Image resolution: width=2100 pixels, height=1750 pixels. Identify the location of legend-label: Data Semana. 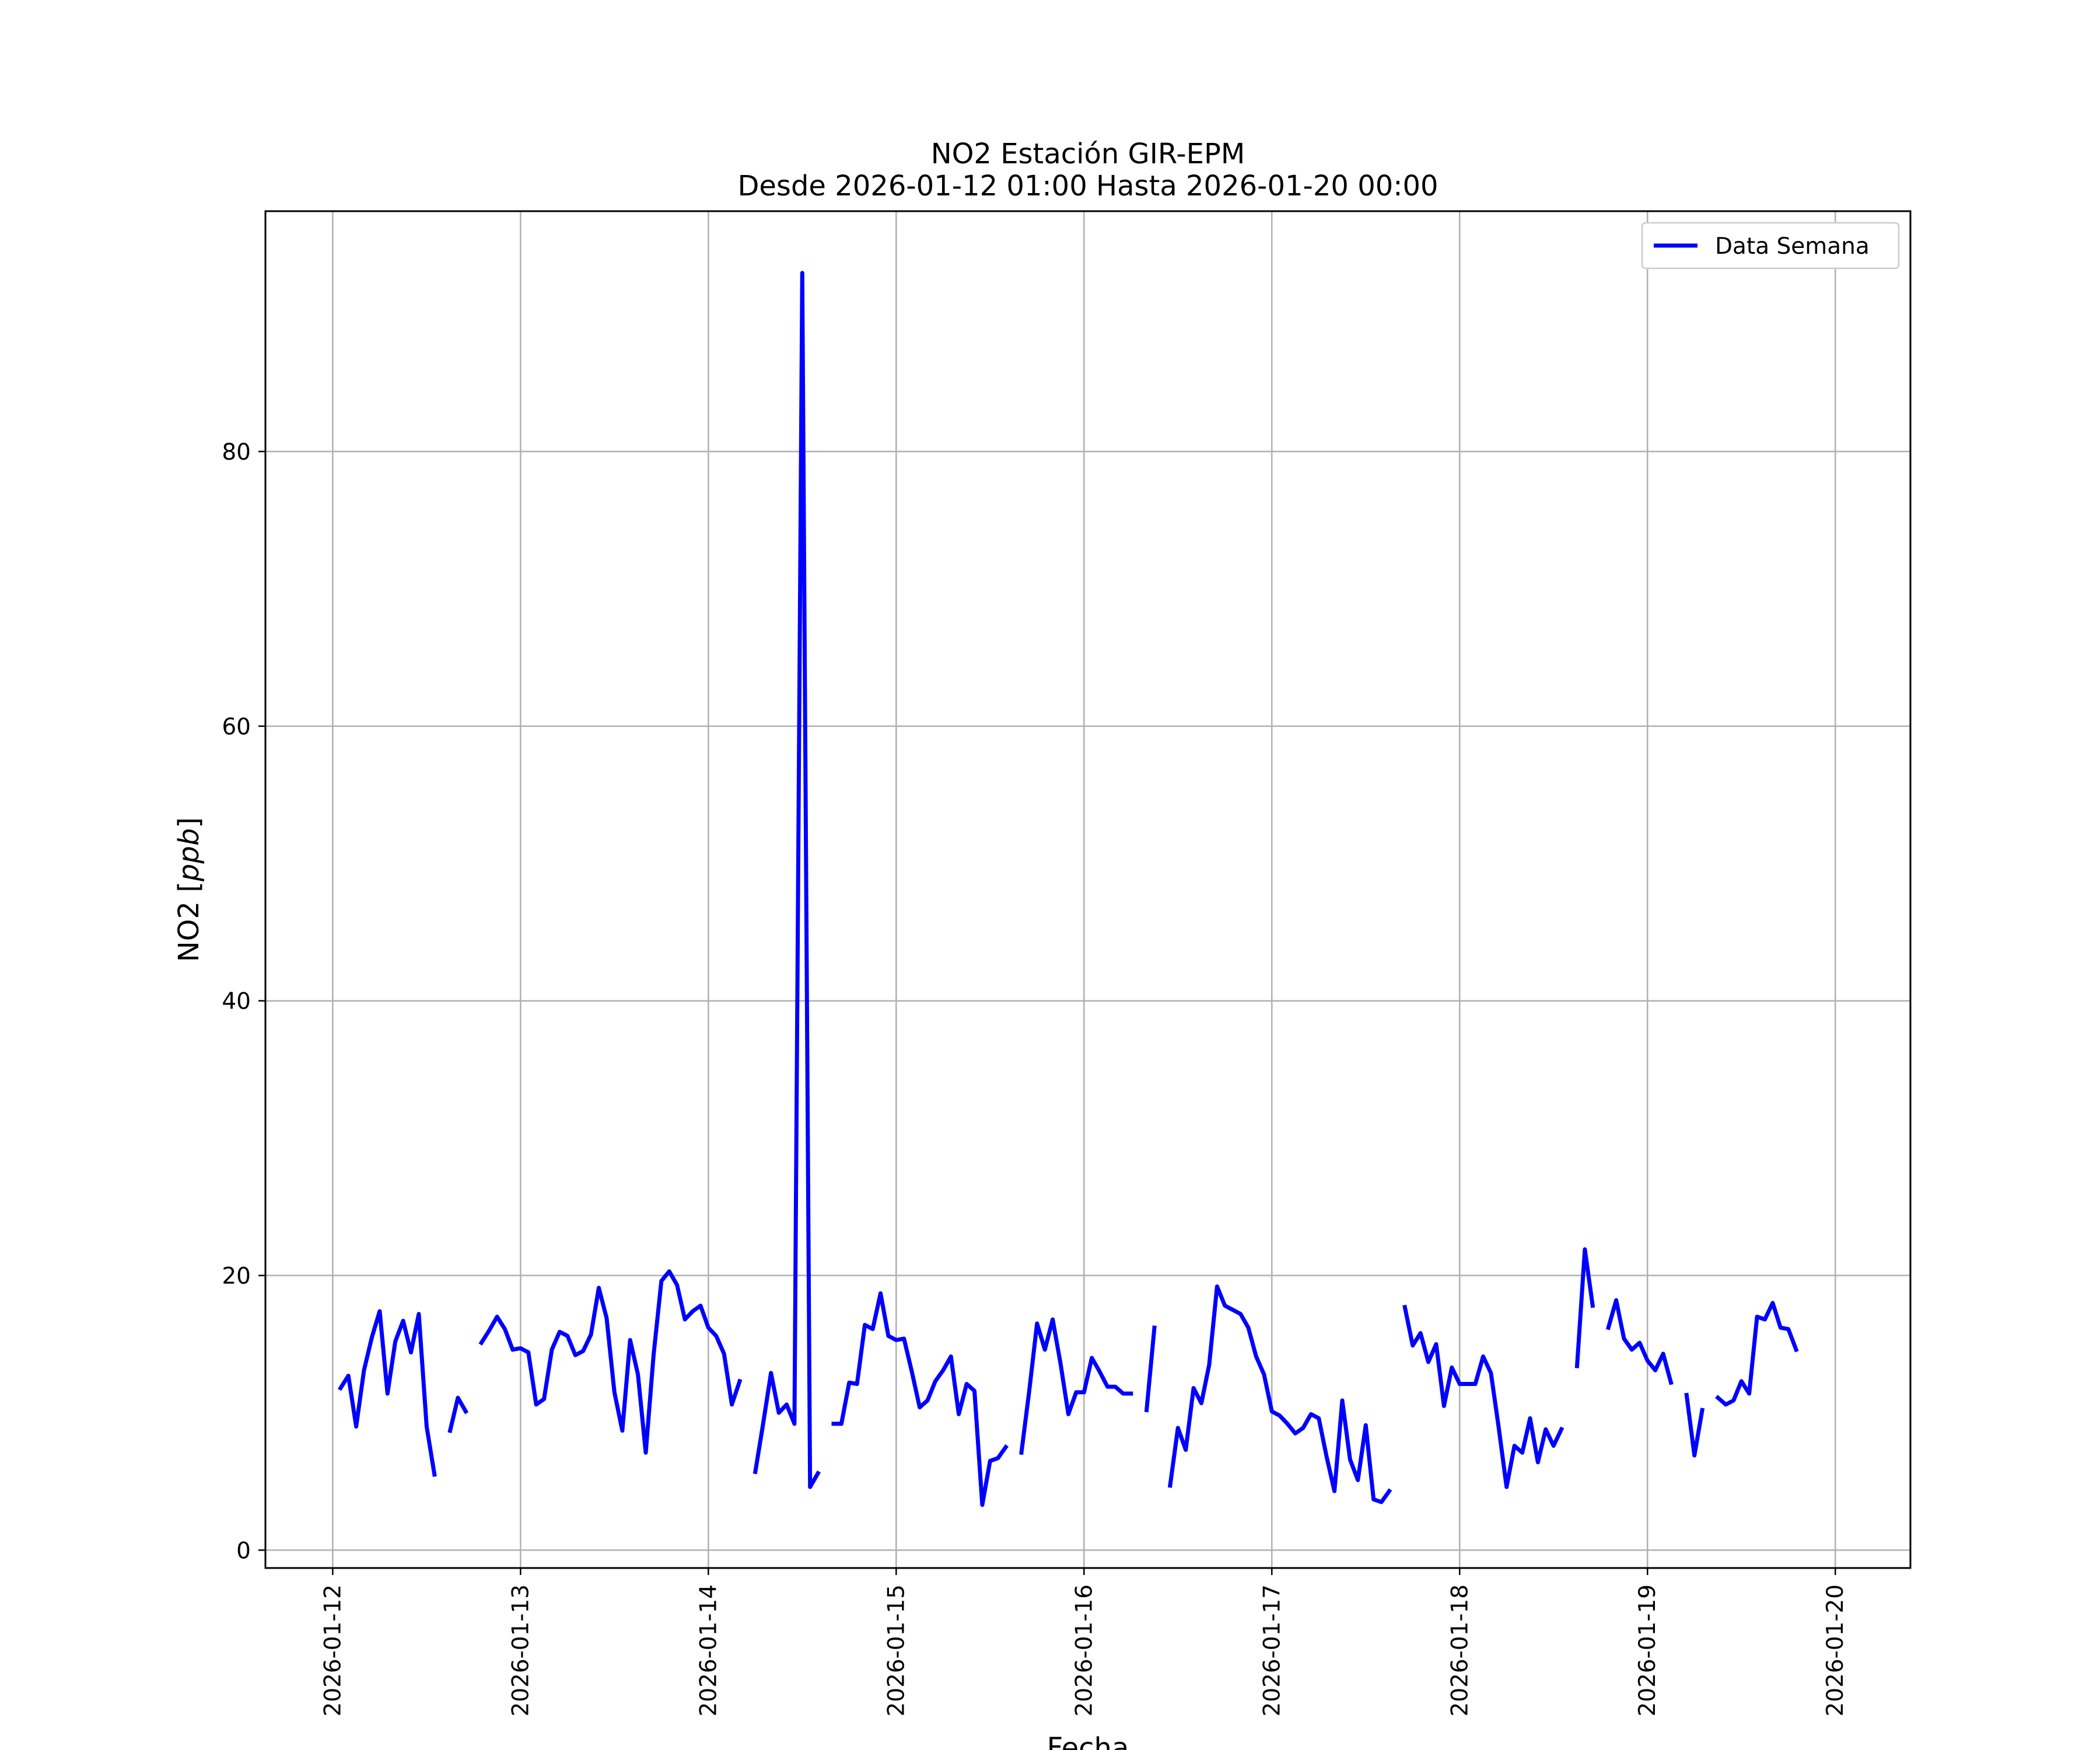
(1792, 246).